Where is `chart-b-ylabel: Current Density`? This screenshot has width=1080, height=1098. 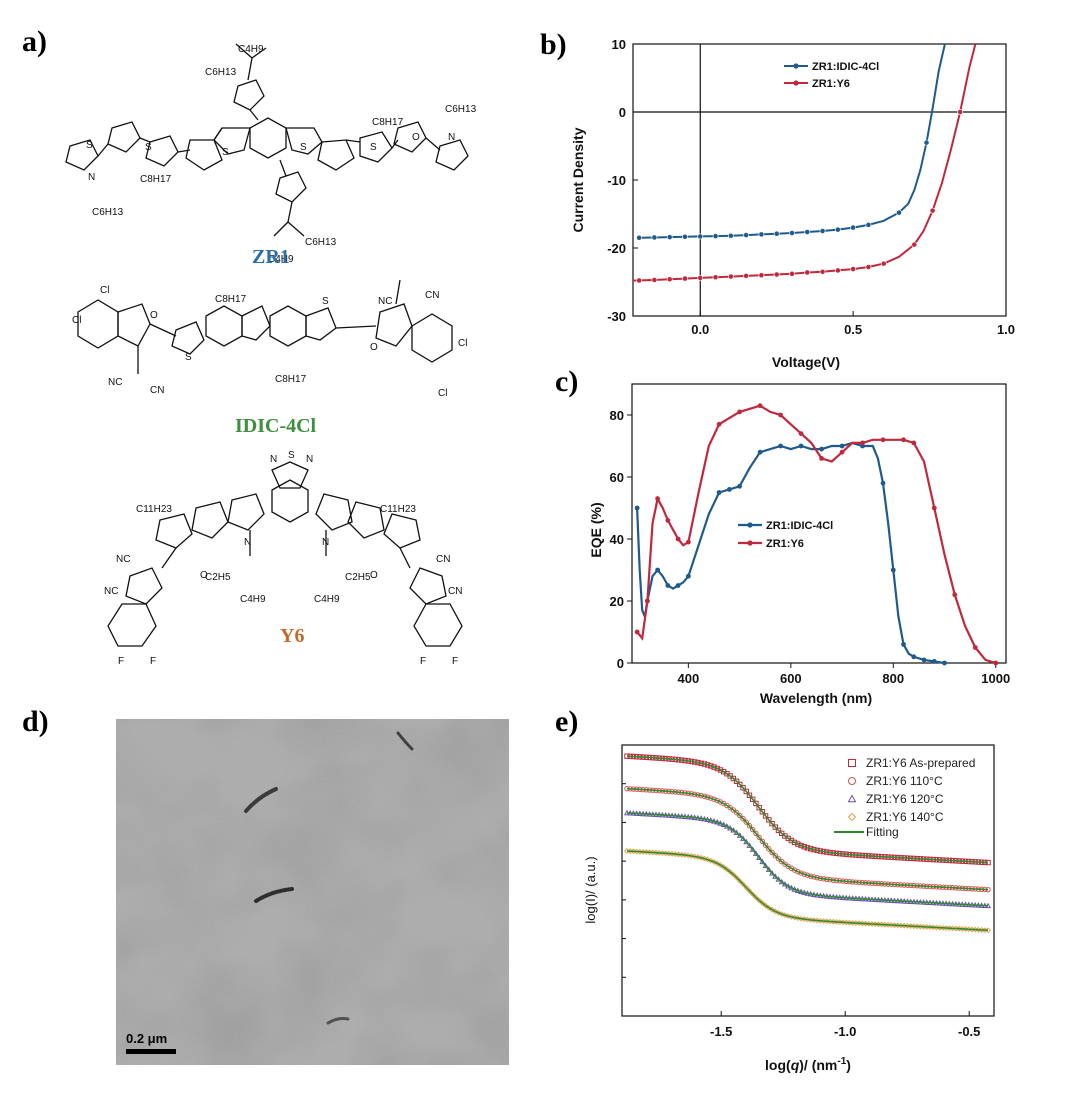 chart-b-ylabel: Current Density is located at coordinates (578, 179).